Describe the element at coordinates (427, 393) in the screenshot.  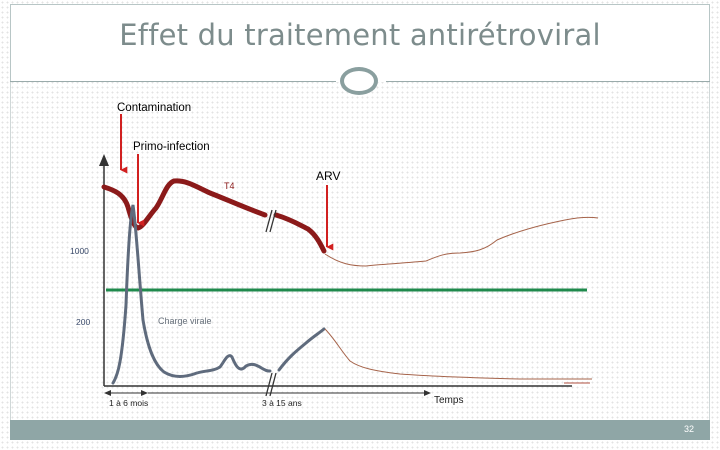
I see `period-arrow-2-head` at that location.